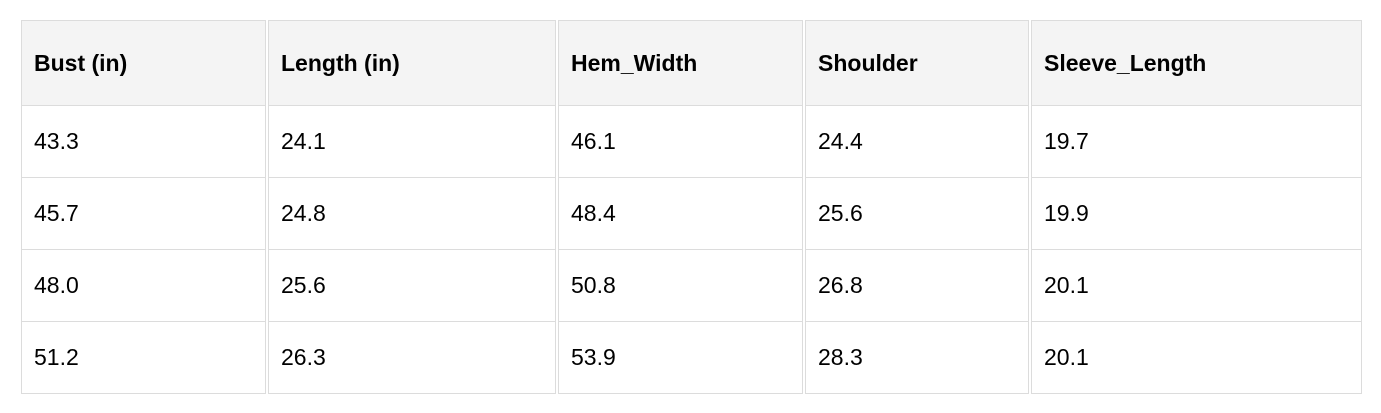 The width and height of the screenshot is (1381, 413). What do you see at coordinates (1196, 63) in the screenshot?
I see `column-header-sleeve-length: Sleeve_Length` at bounding box center [1196, 63].